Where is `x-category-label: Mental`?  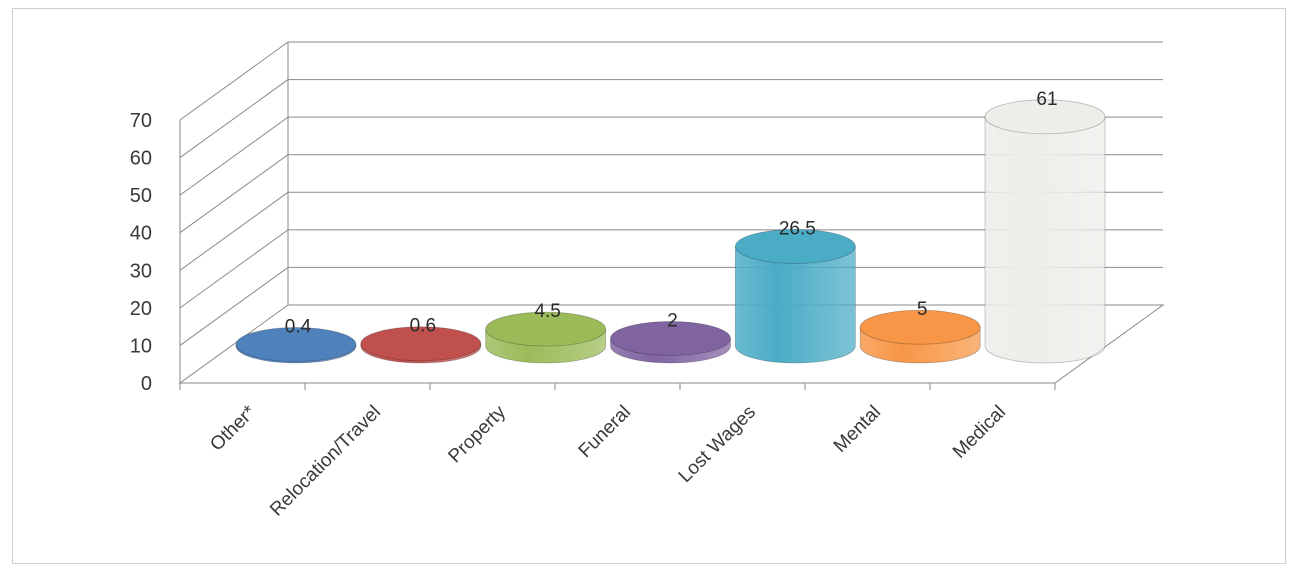 x-category-label: Mental is located at coordinates (857, 429).